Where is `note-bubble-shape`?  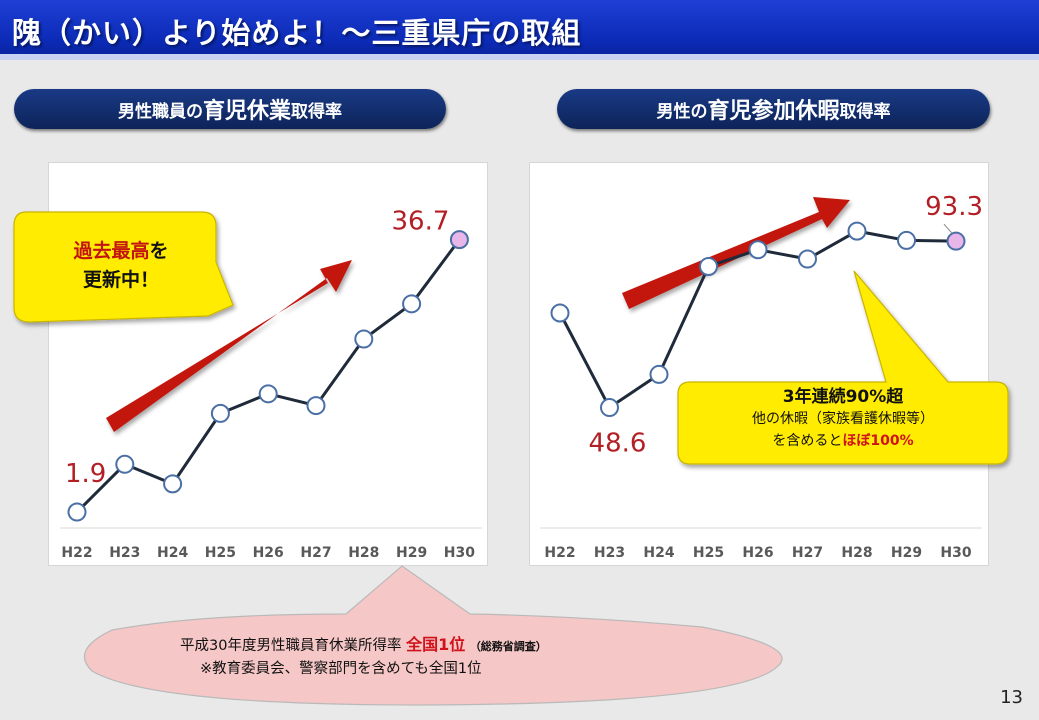 note-bubble-shape is located at coordinates (433, 635).